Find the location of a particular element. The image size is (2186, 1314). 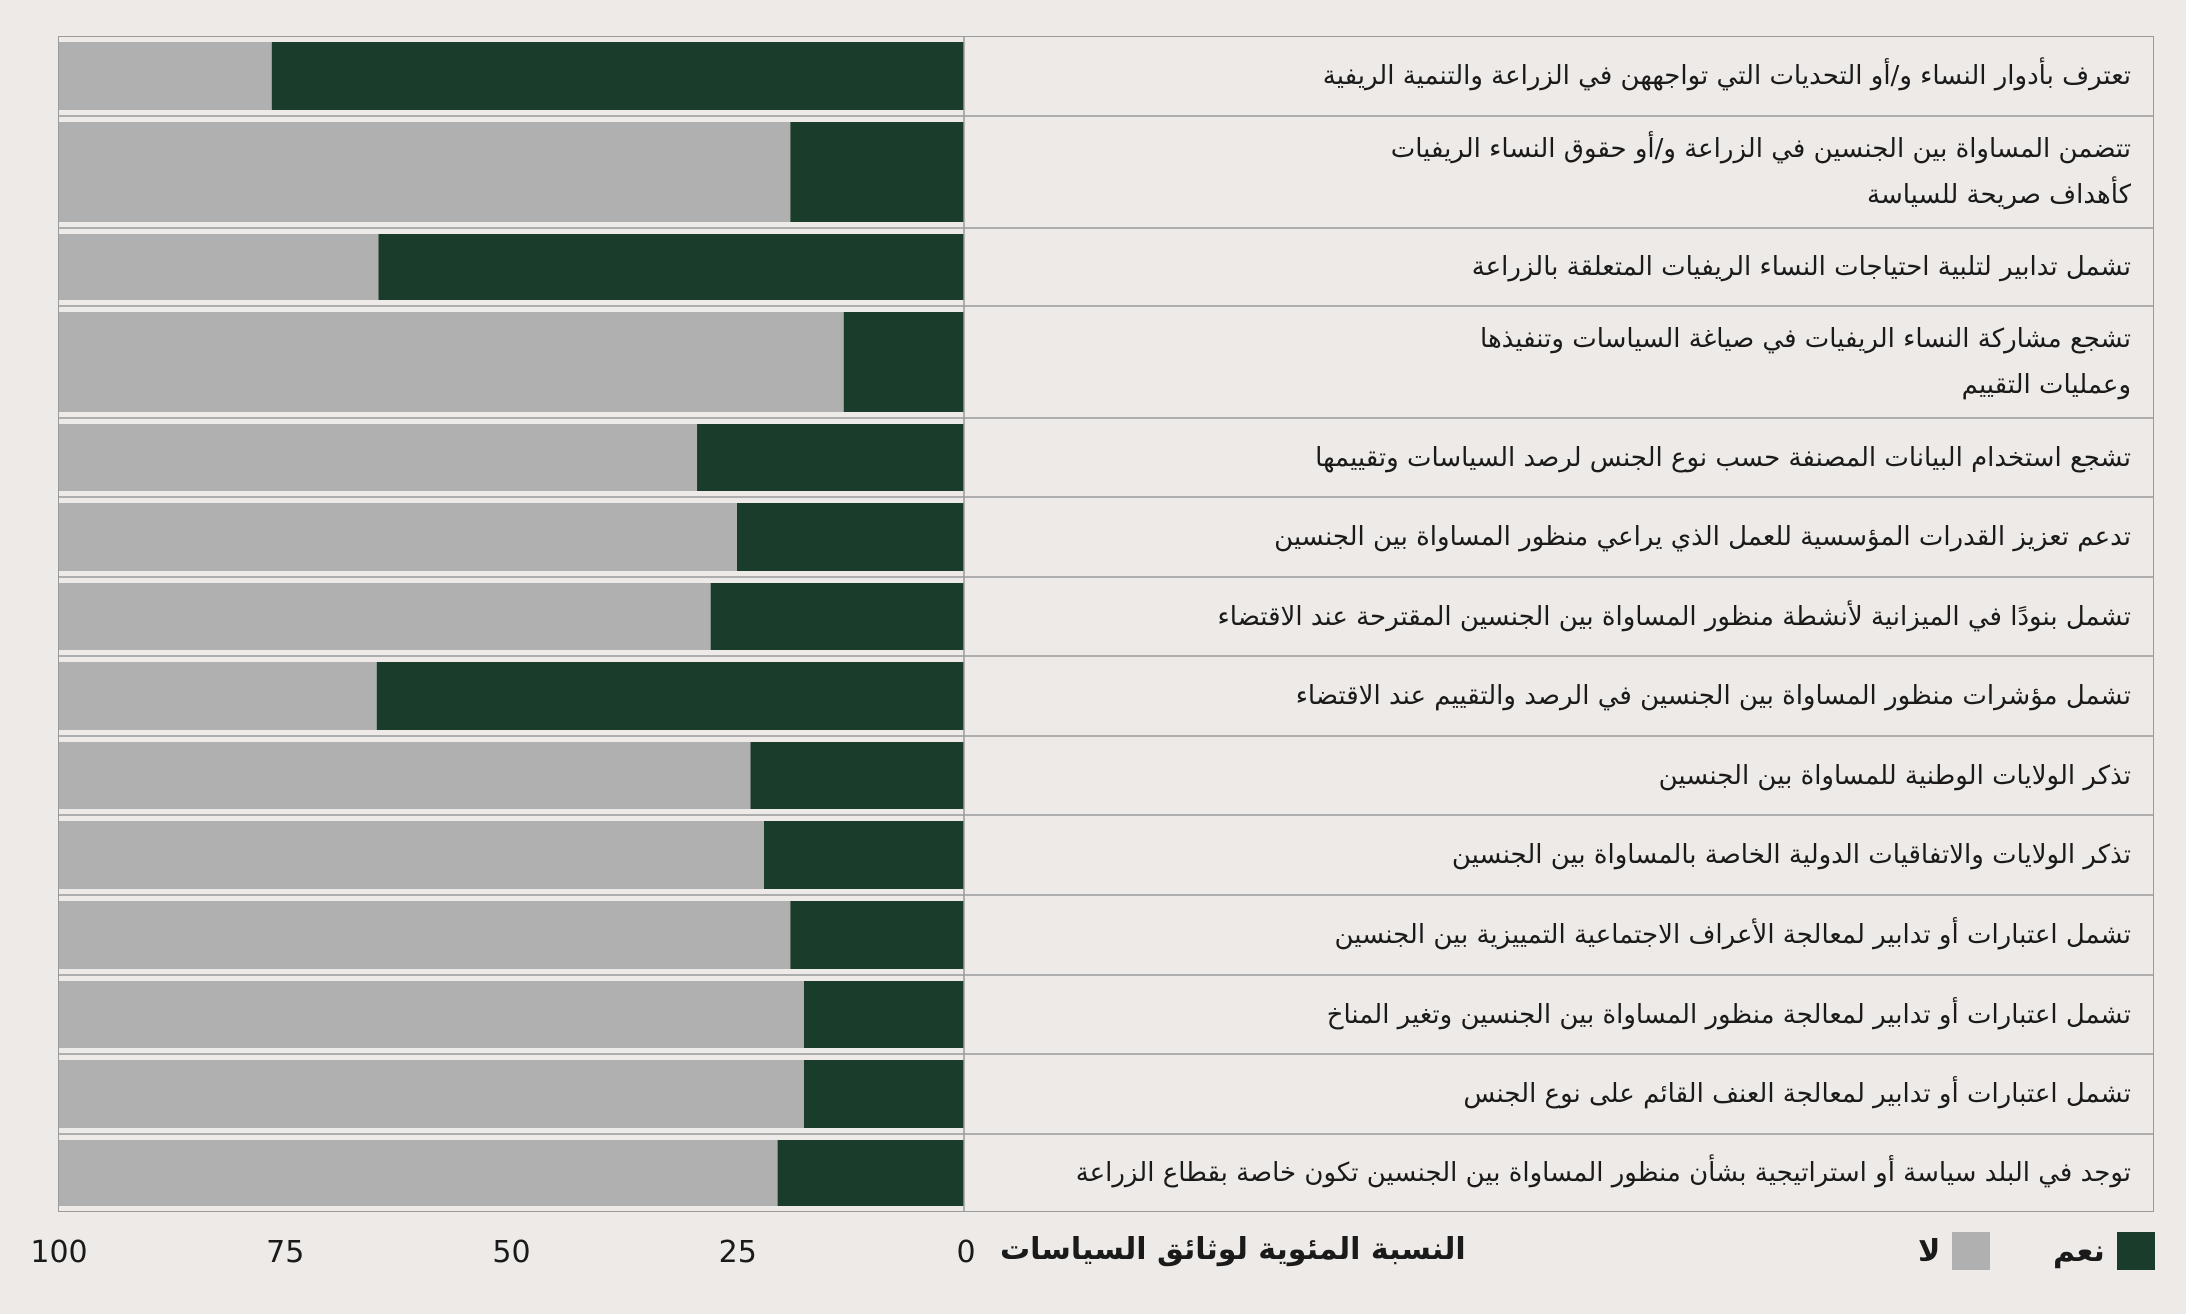

legend-label-no: لا is located at coordinates (1929, 1251).